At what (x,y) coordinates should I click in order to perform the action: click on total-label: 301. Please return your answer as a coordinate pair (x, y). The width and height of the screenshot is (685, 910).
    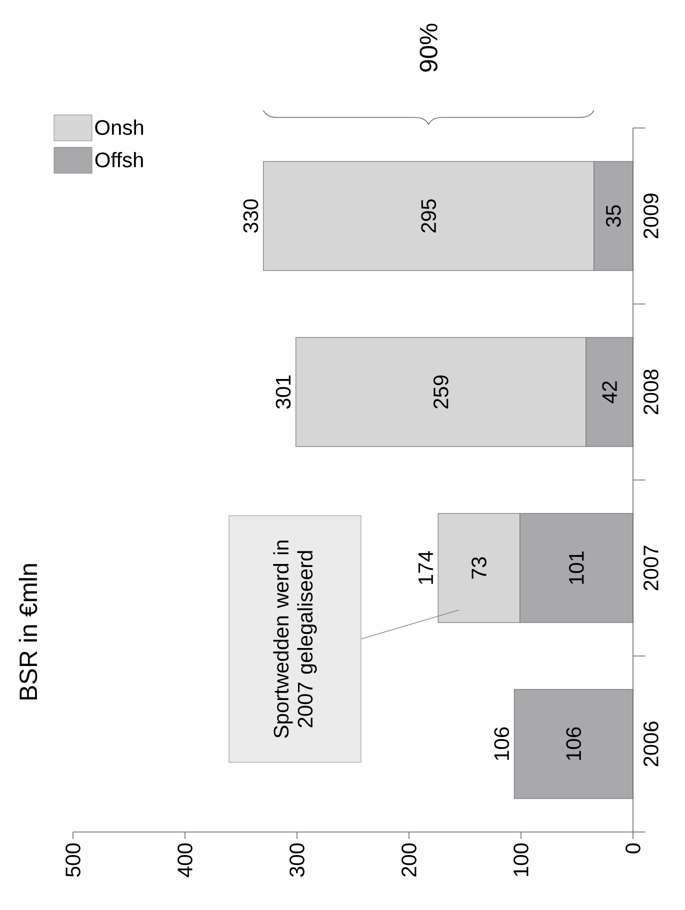
    Looking at the image, I should click on (283, 392).